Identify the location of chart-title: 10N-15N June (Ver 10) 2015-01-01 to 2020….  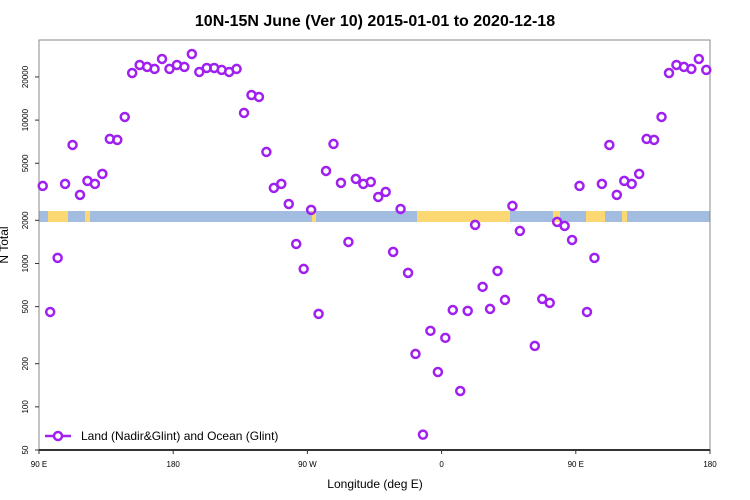
(375, 21).